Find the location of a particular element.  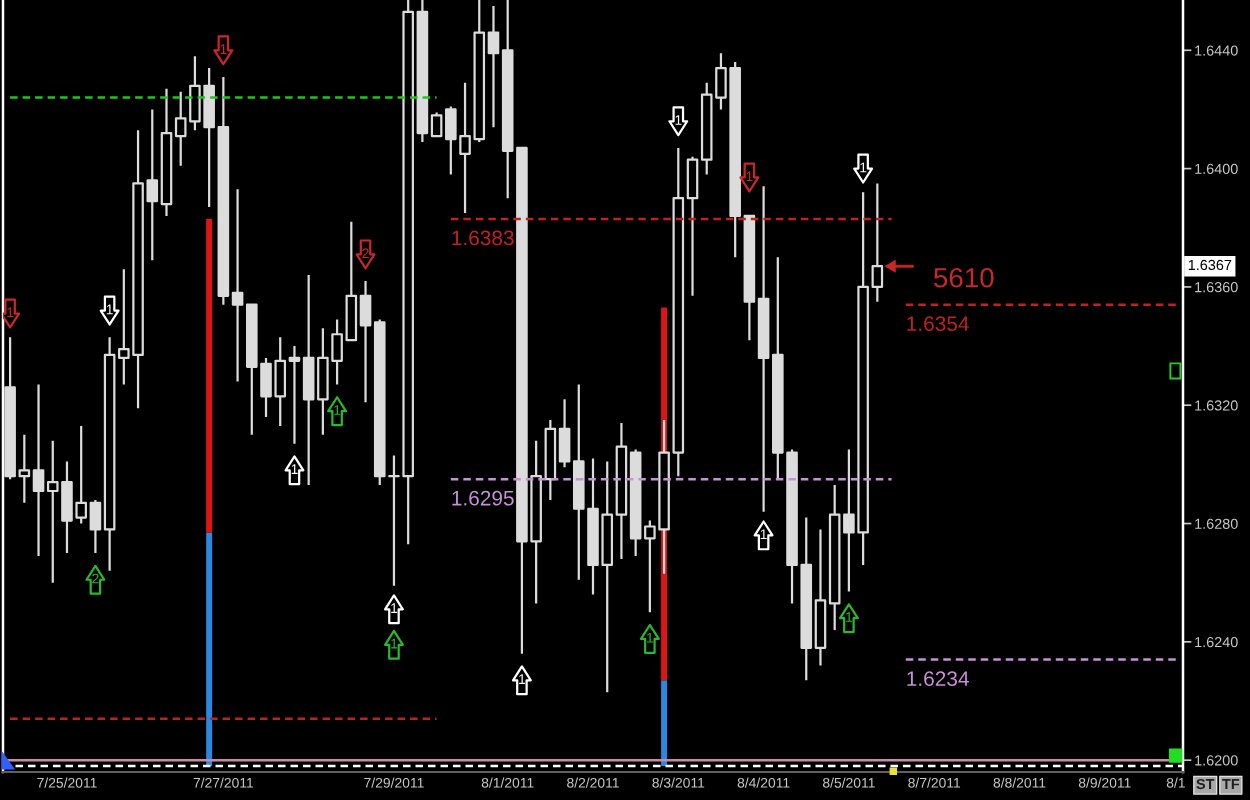

series-label: 1.6295 is located at coordinates (483, 498).